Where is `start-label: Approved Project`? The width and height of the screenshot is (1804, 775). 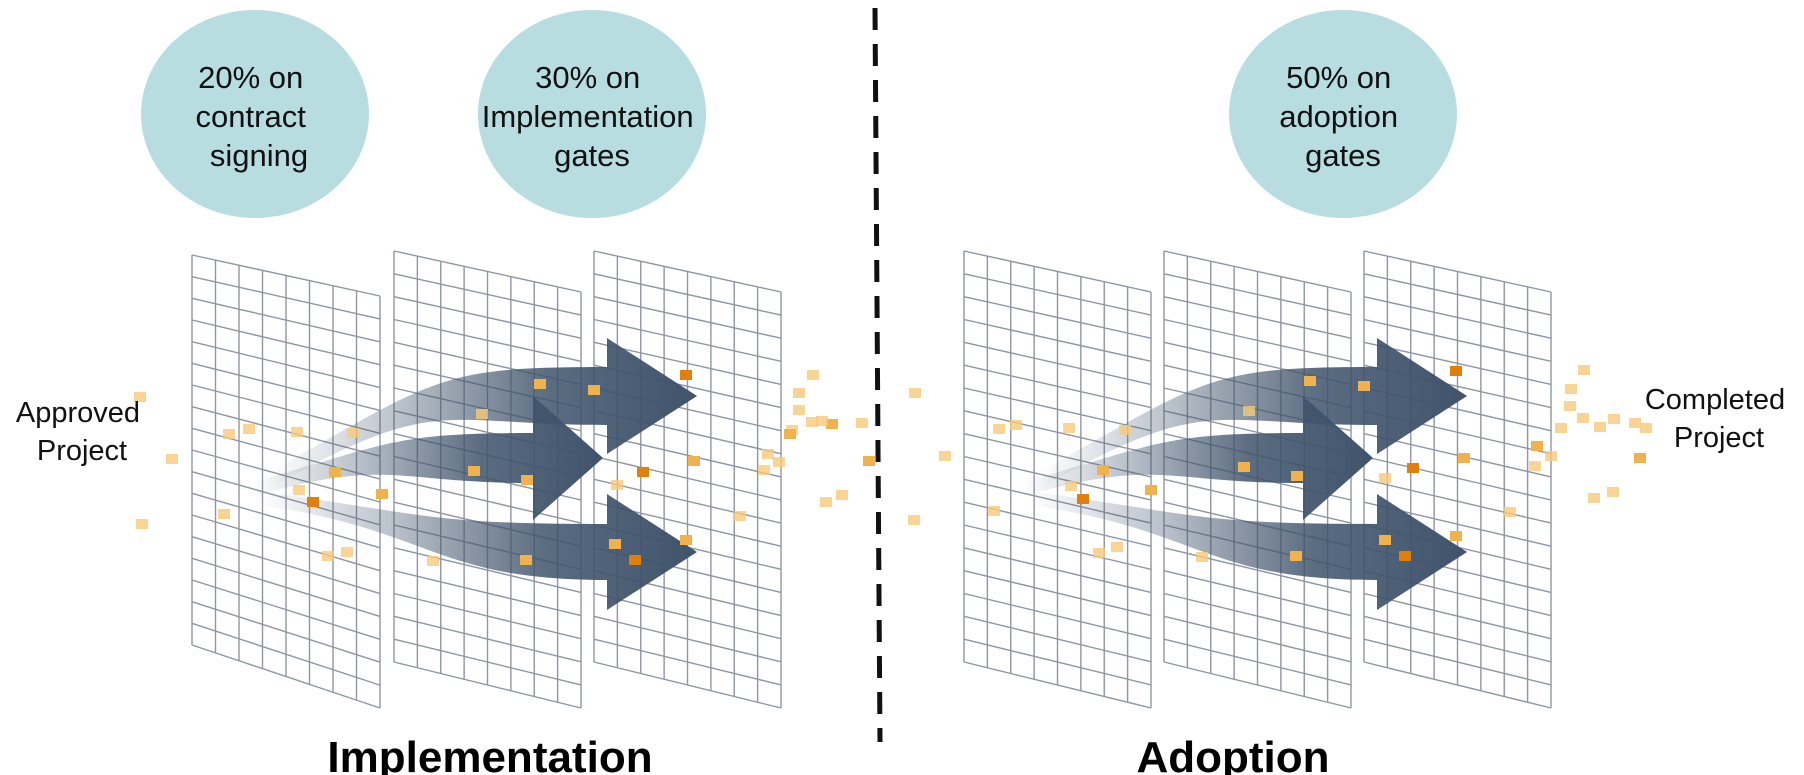 start-label: Approved Project is located at coordinates (82, 432).